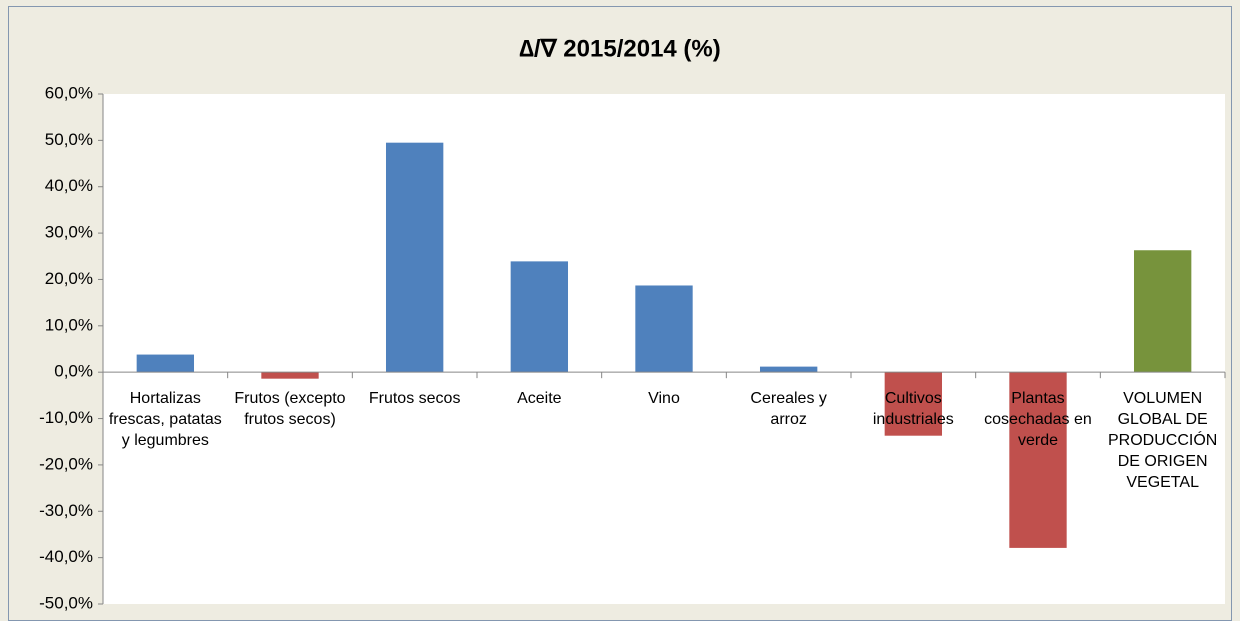  What do you see at coordinates (69, 139) in the screenshot?
I see `y-tick-label: 50,0%` at bounding box center [69, 139].